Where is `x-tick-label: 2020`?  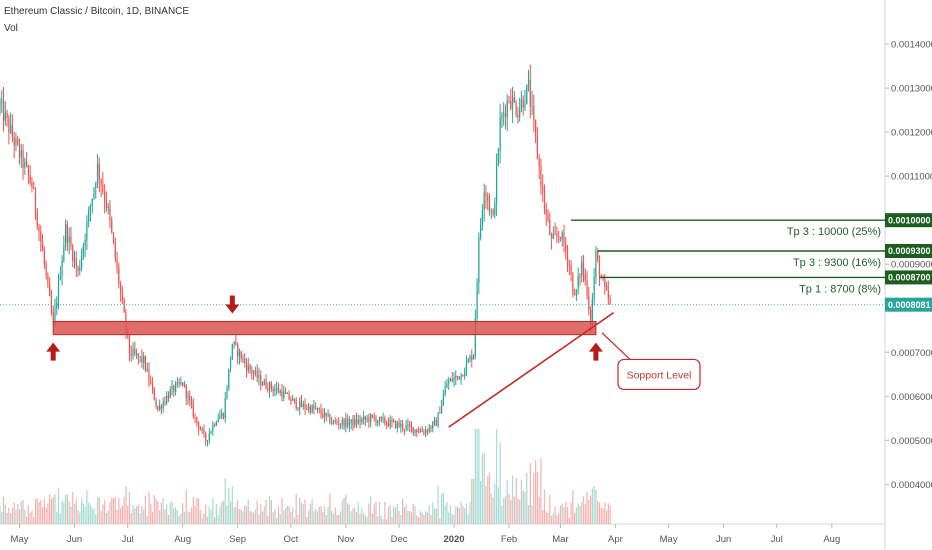 x-tick-label: 2020 is located at coordinates (453, 539).